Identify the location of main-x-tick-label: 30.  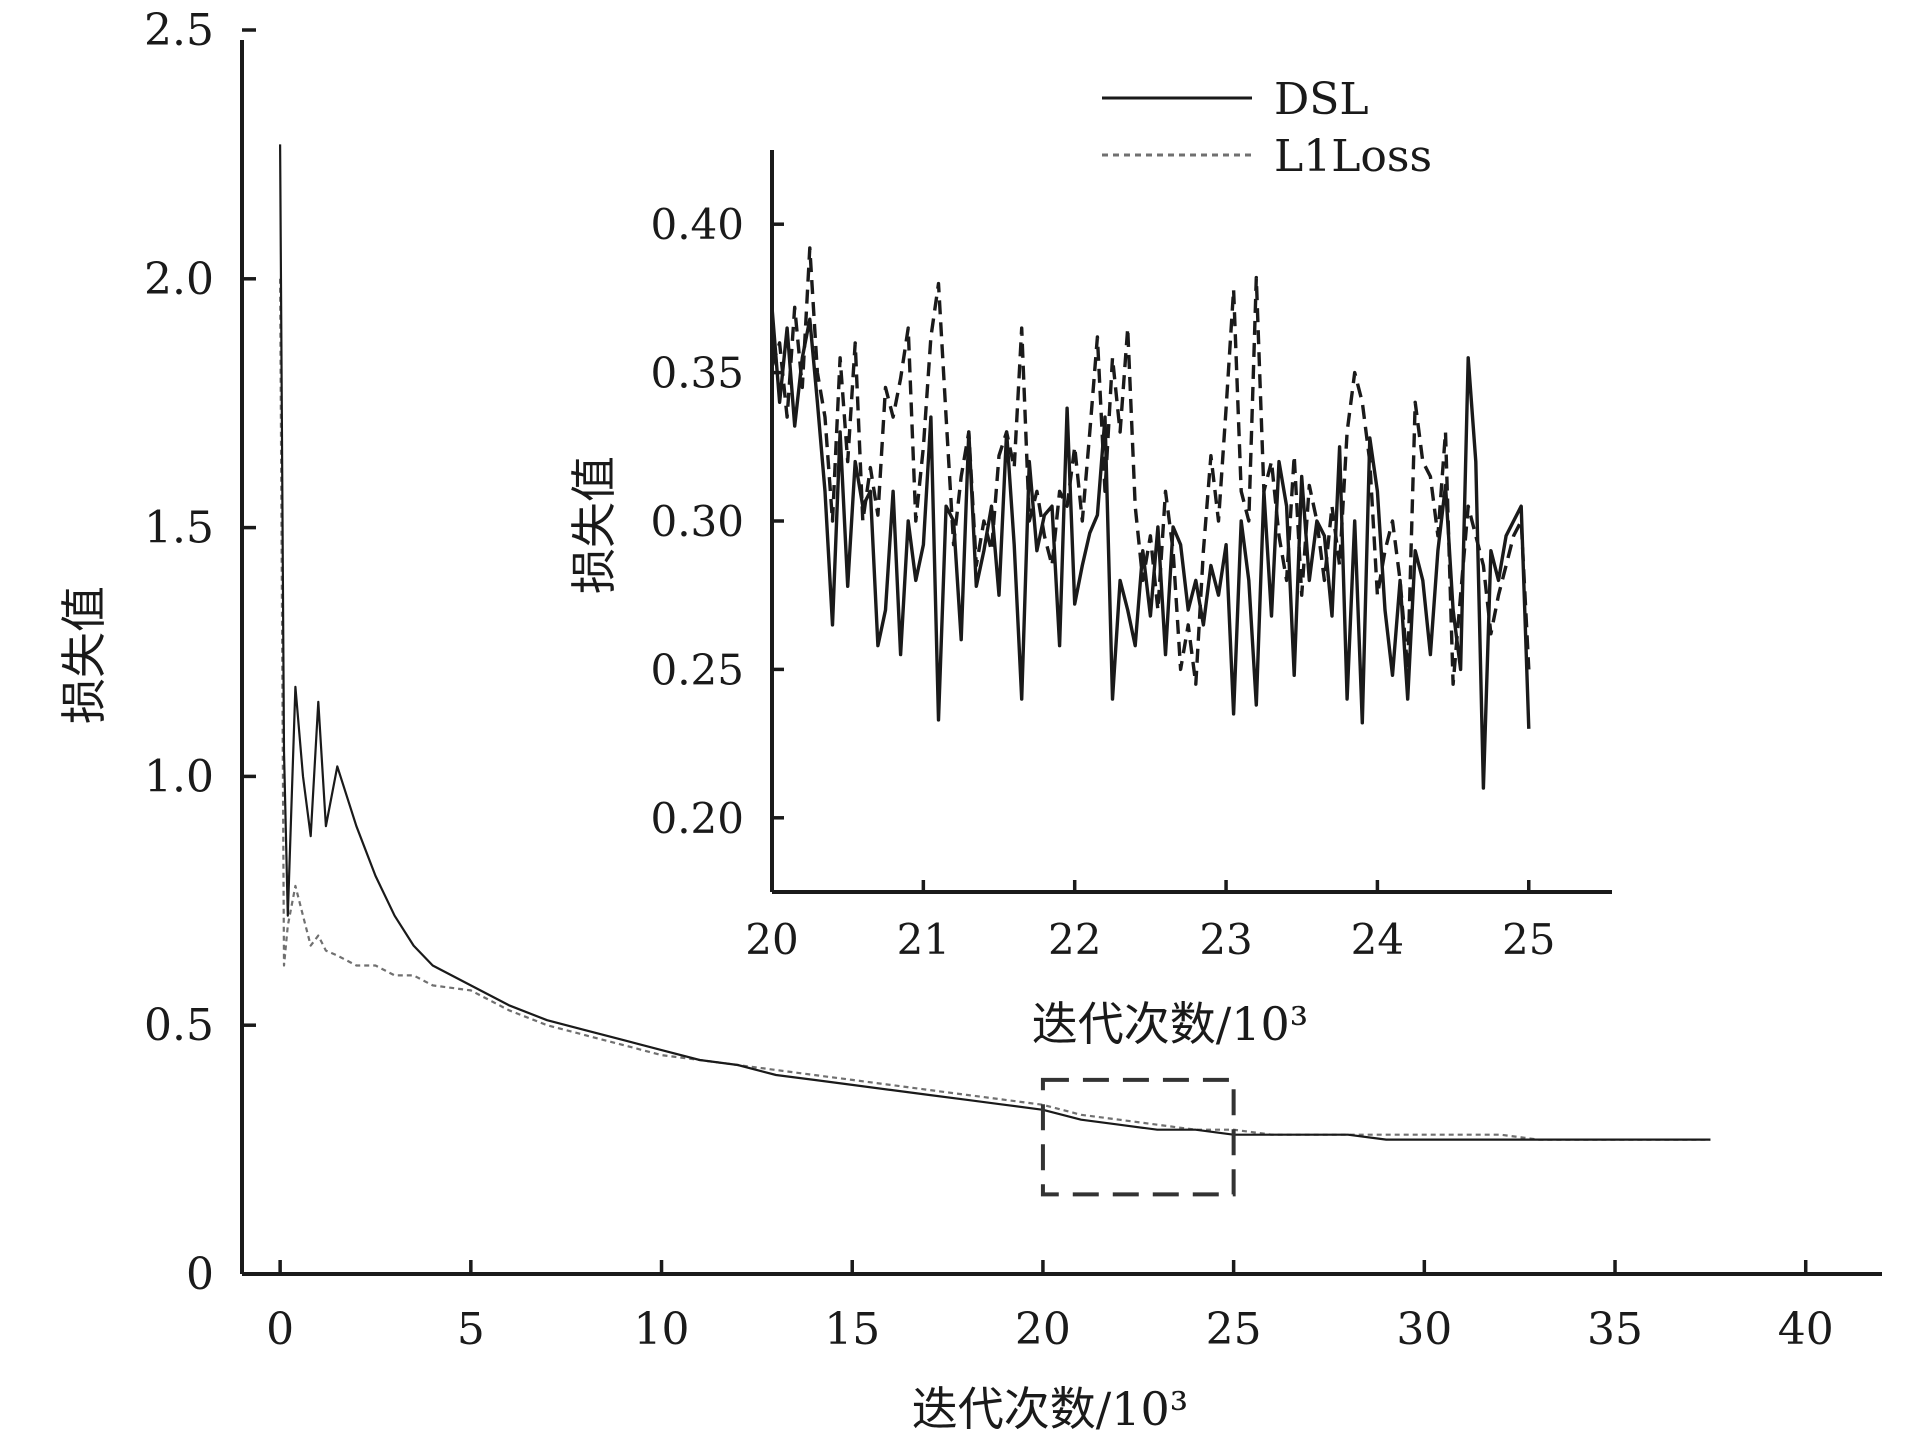
(1424, 1329).